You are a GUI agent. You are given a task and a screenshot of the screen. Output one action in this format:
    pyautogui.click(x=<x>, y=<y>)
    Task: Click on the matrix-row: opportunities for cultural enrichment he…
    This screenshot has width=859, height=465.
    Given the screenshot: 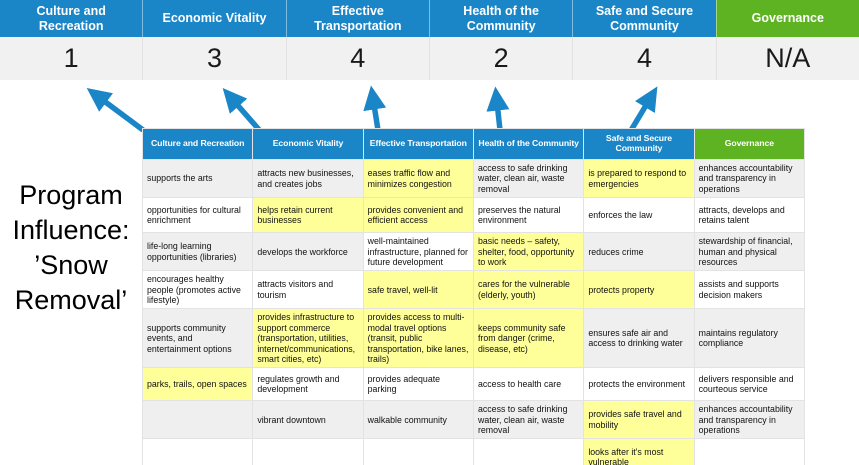 What is the action you would take?
    pyautogui.click(x=473, y=215)
    